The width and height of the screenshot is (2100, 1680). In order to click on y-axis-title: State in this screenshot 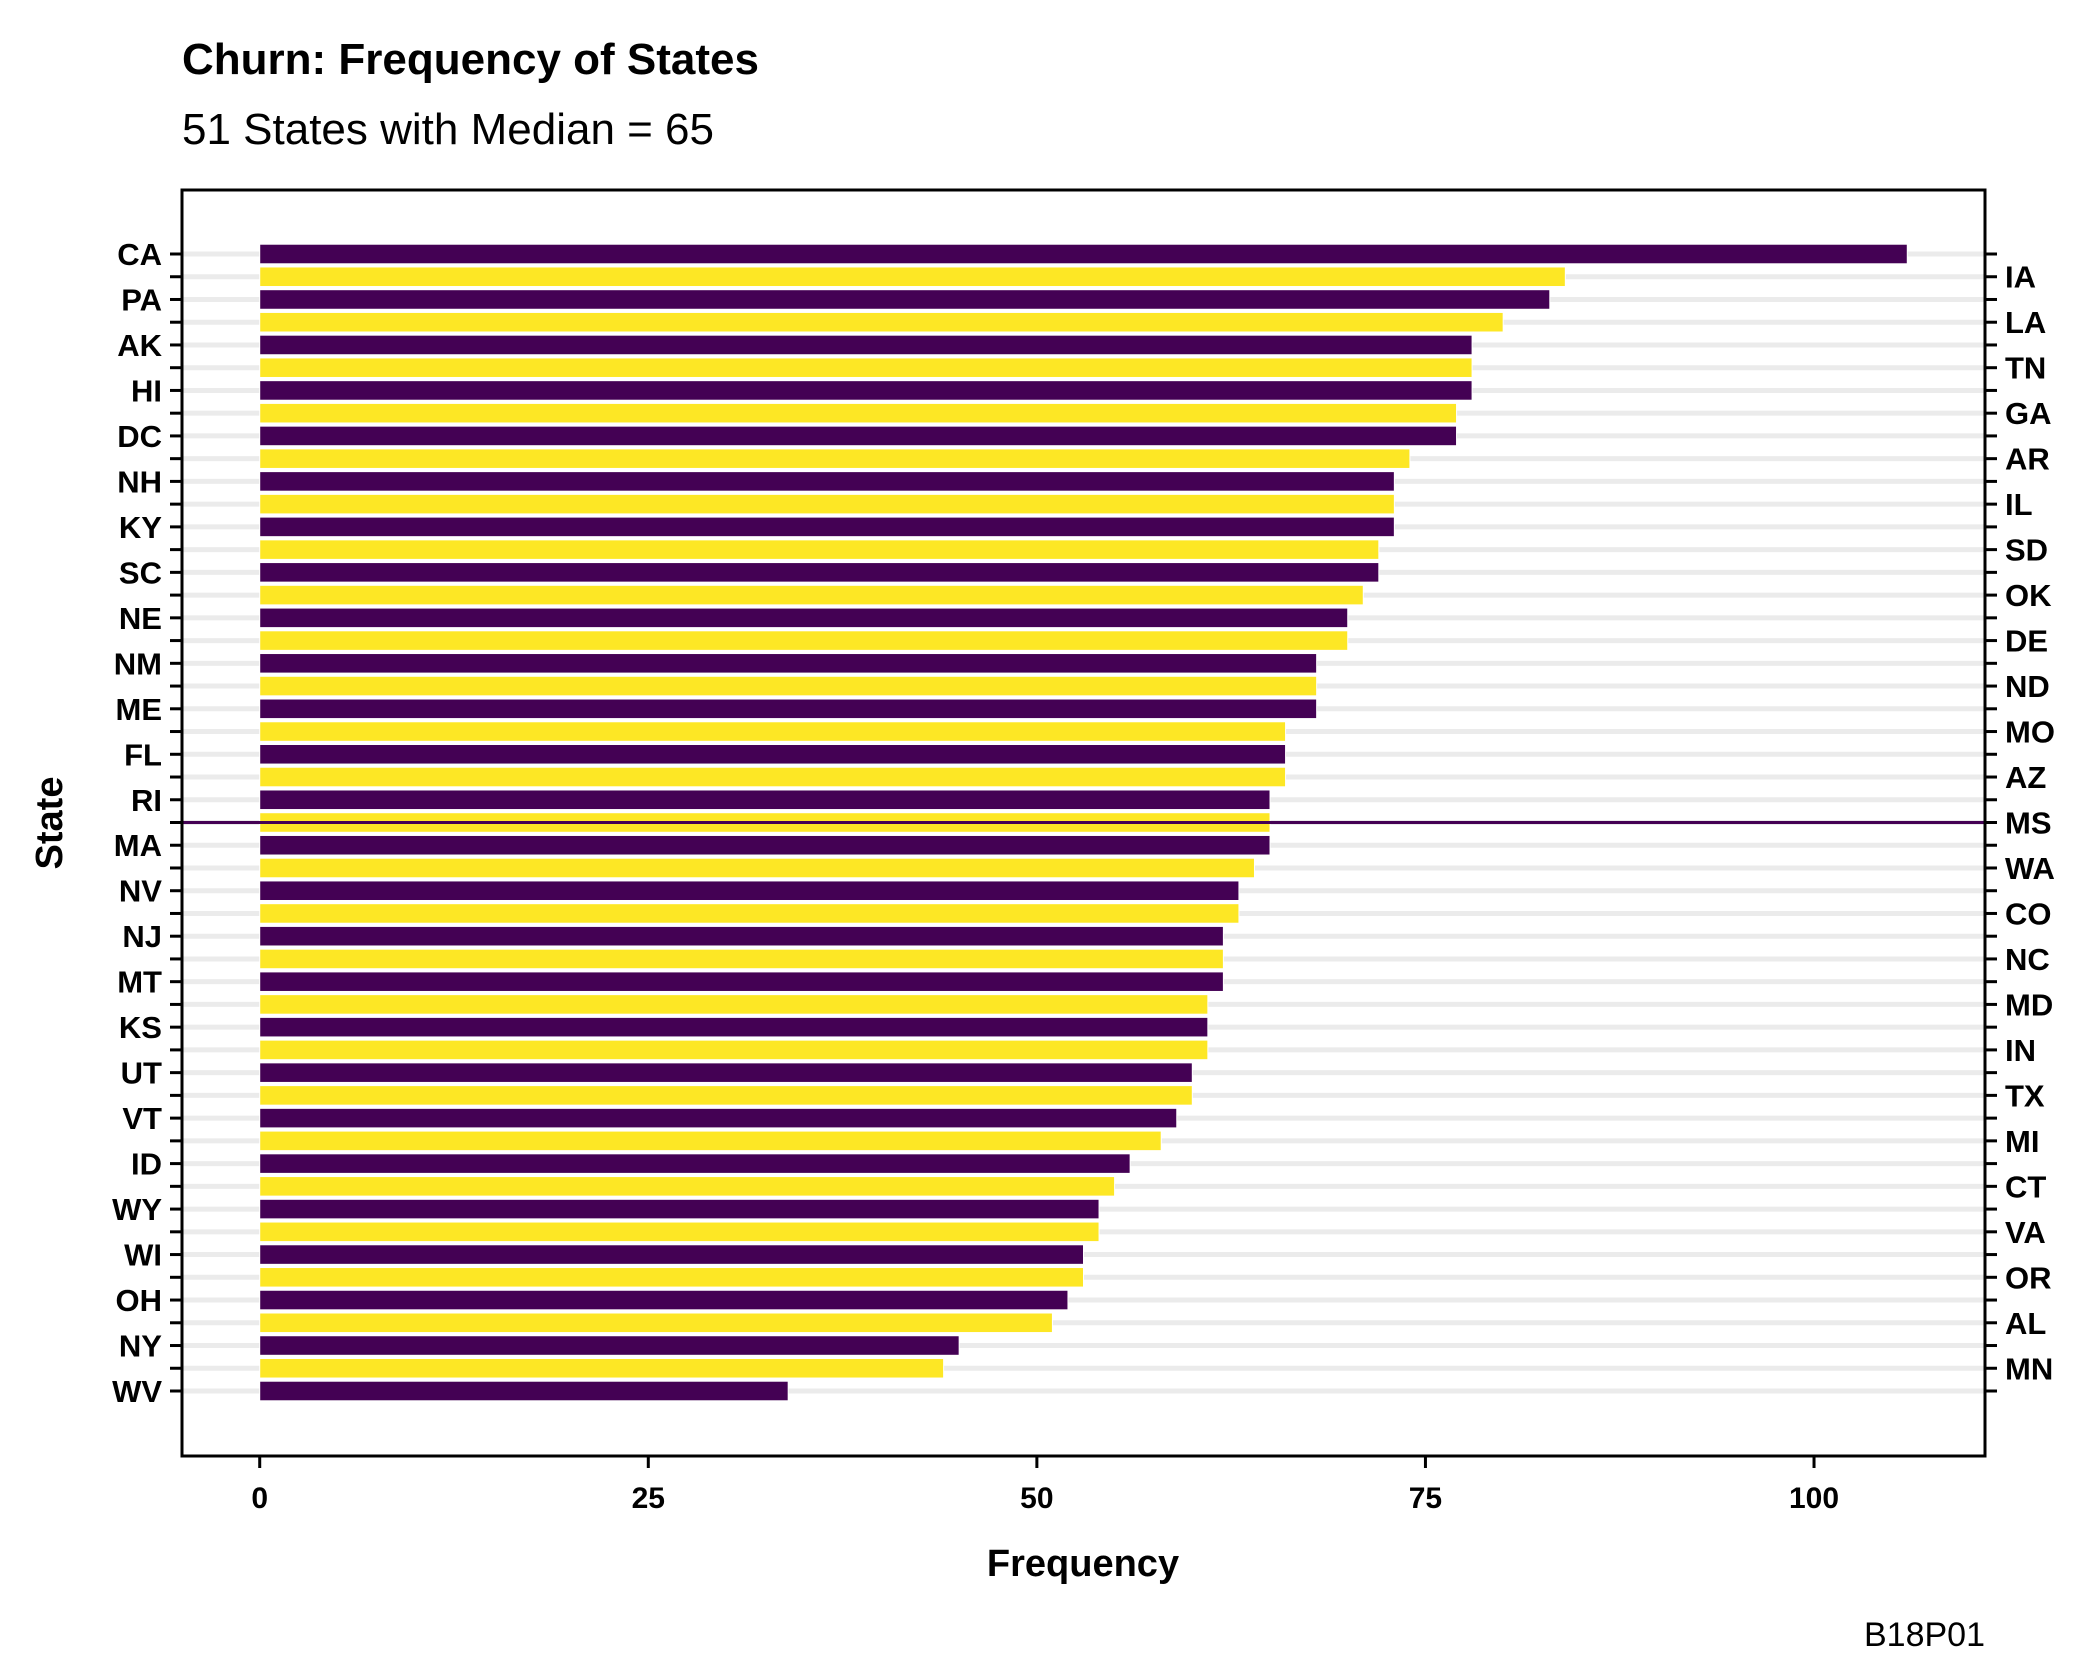, I will do `click(50, 823)`.